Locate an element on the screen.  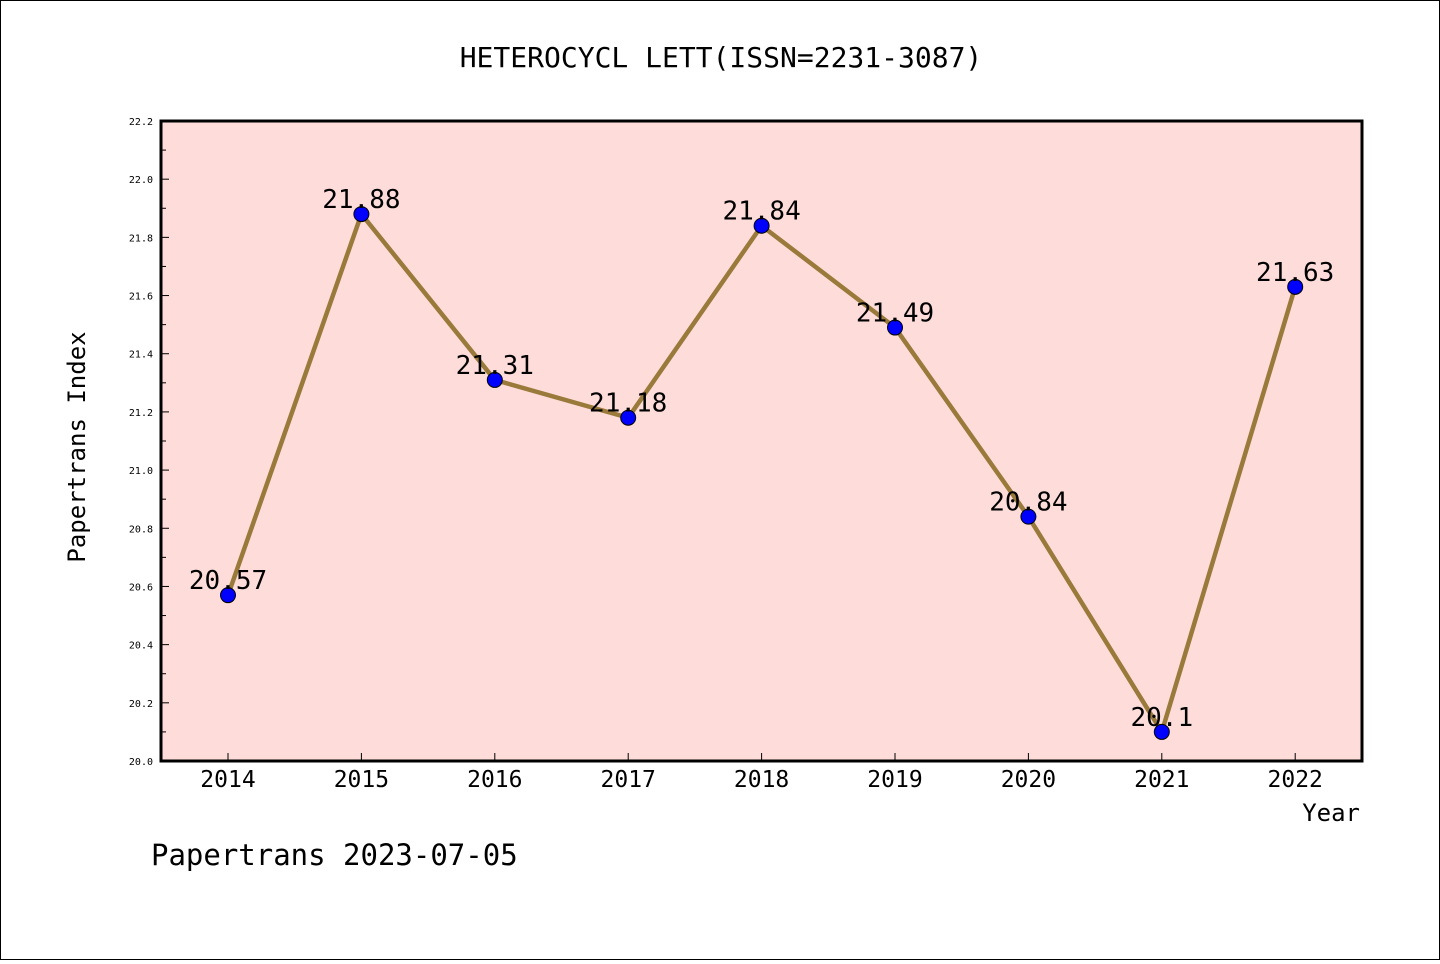
data-label: 20.57 is located at coordinates (228, 581).